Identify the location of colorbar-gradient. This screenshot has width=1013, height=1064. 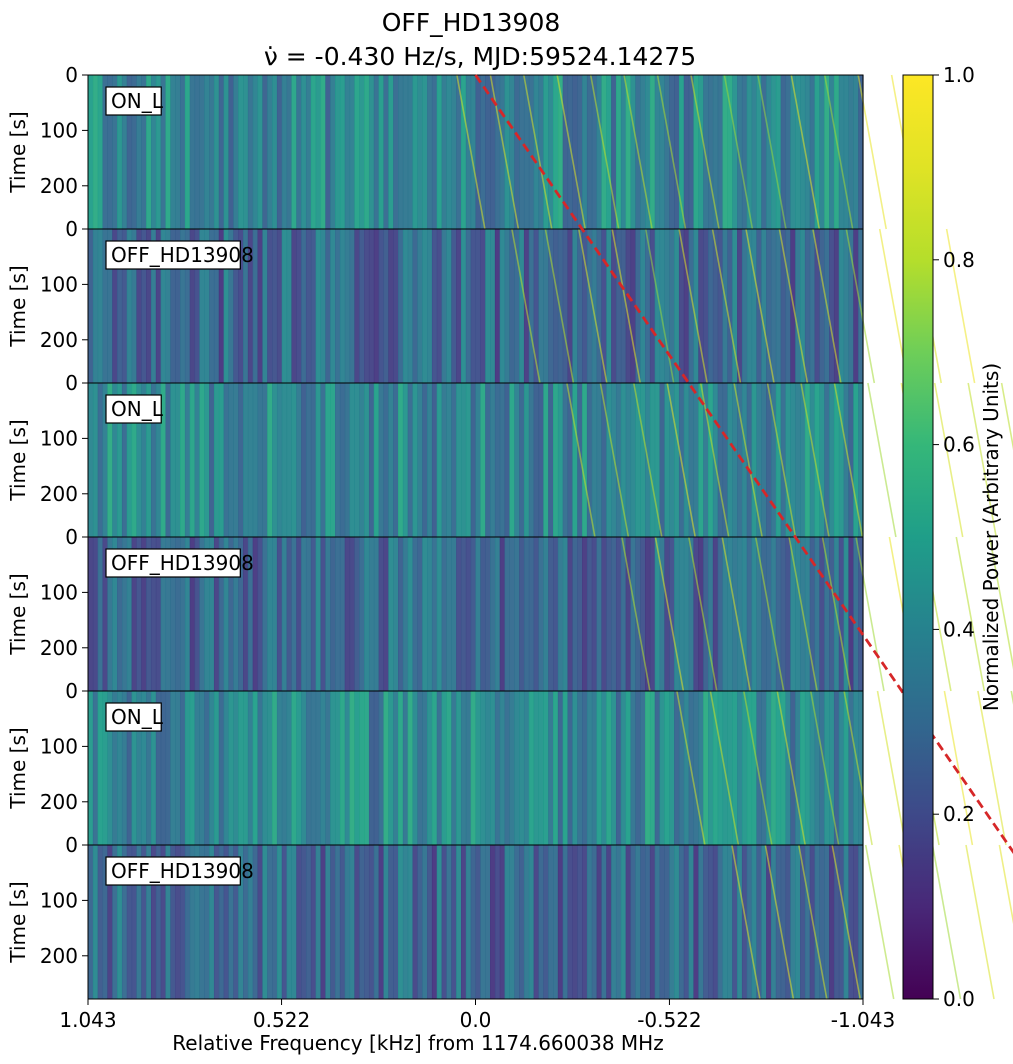
(918, 537).